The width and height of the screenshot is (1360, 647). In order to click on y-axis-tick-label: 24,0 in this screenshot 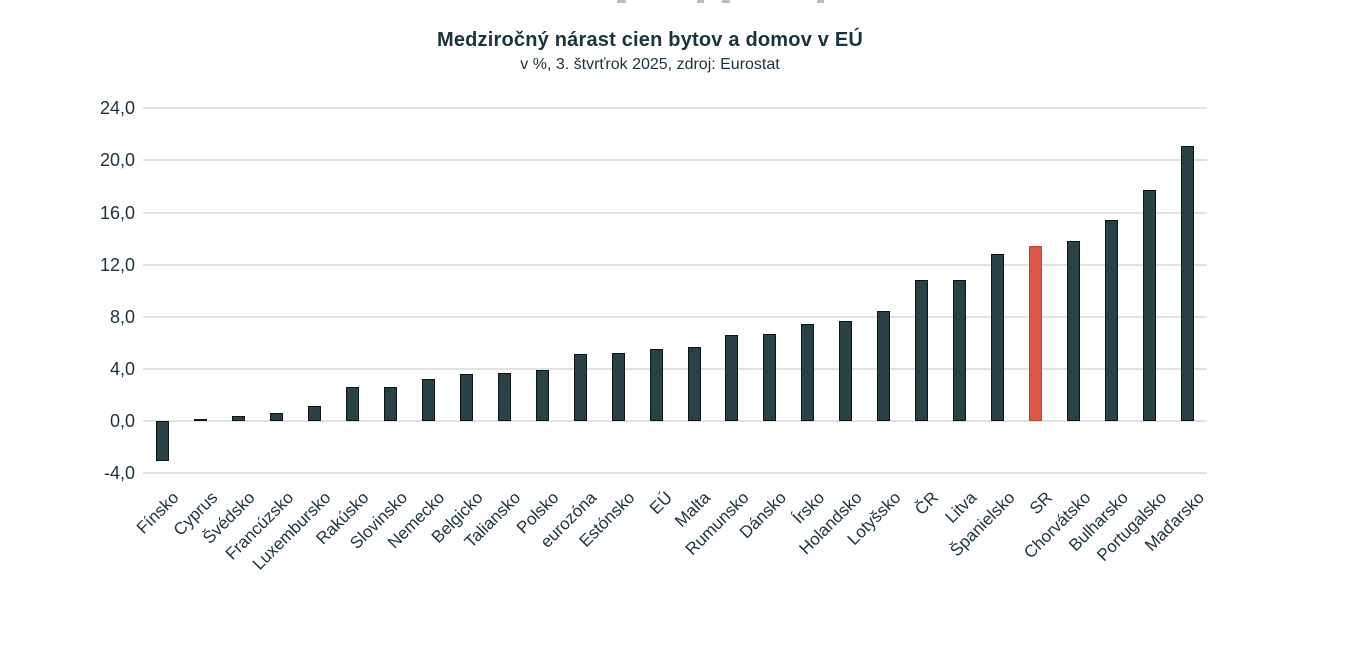, I will do `click(117, 108)`.